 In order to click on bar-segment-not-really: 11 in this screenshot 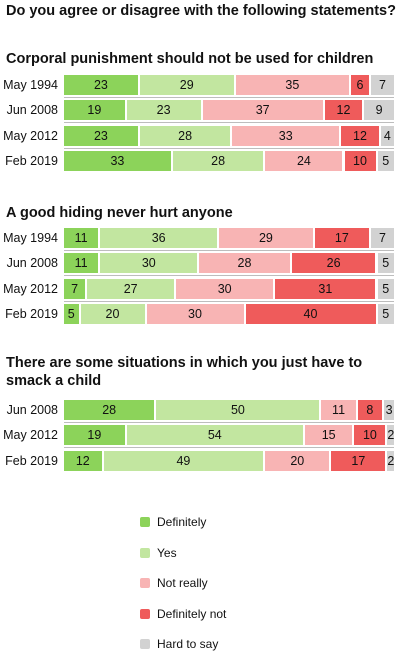, I will do `click(339, 410)`.